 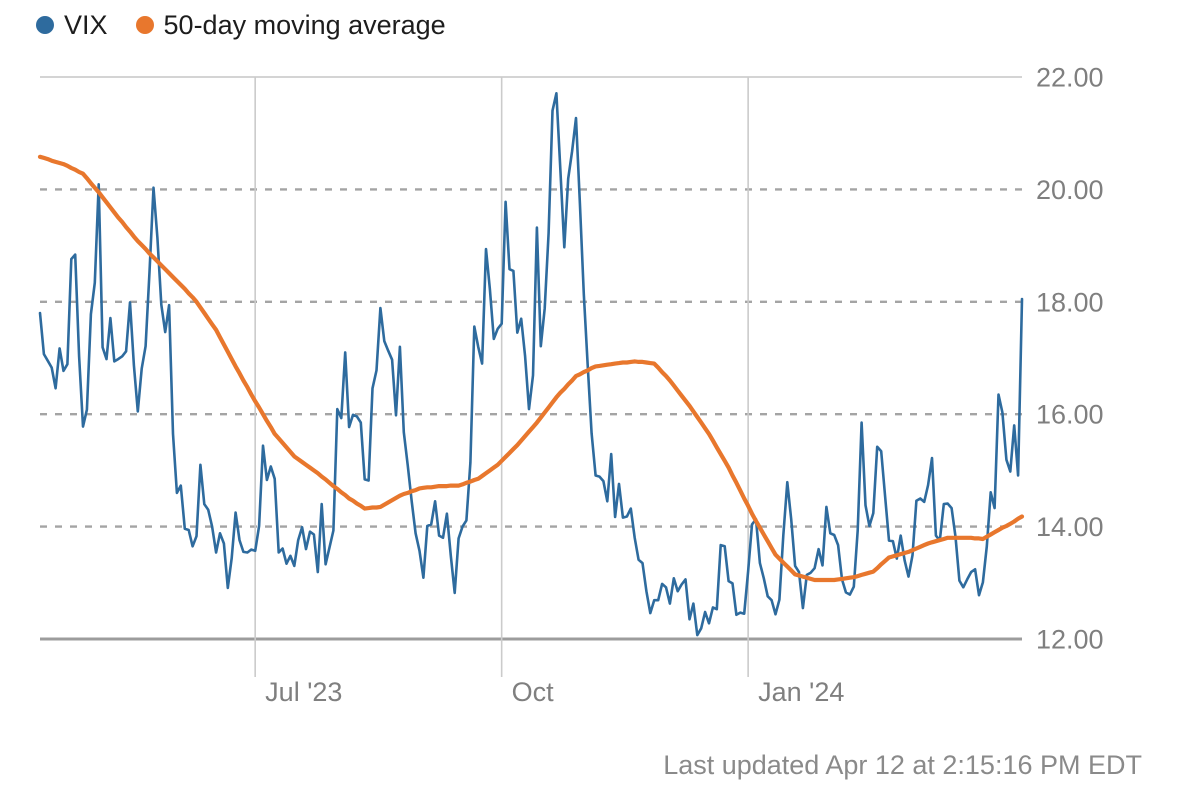 I want to click on y-axis-label: 16.00, so click(x=1070, y=415).